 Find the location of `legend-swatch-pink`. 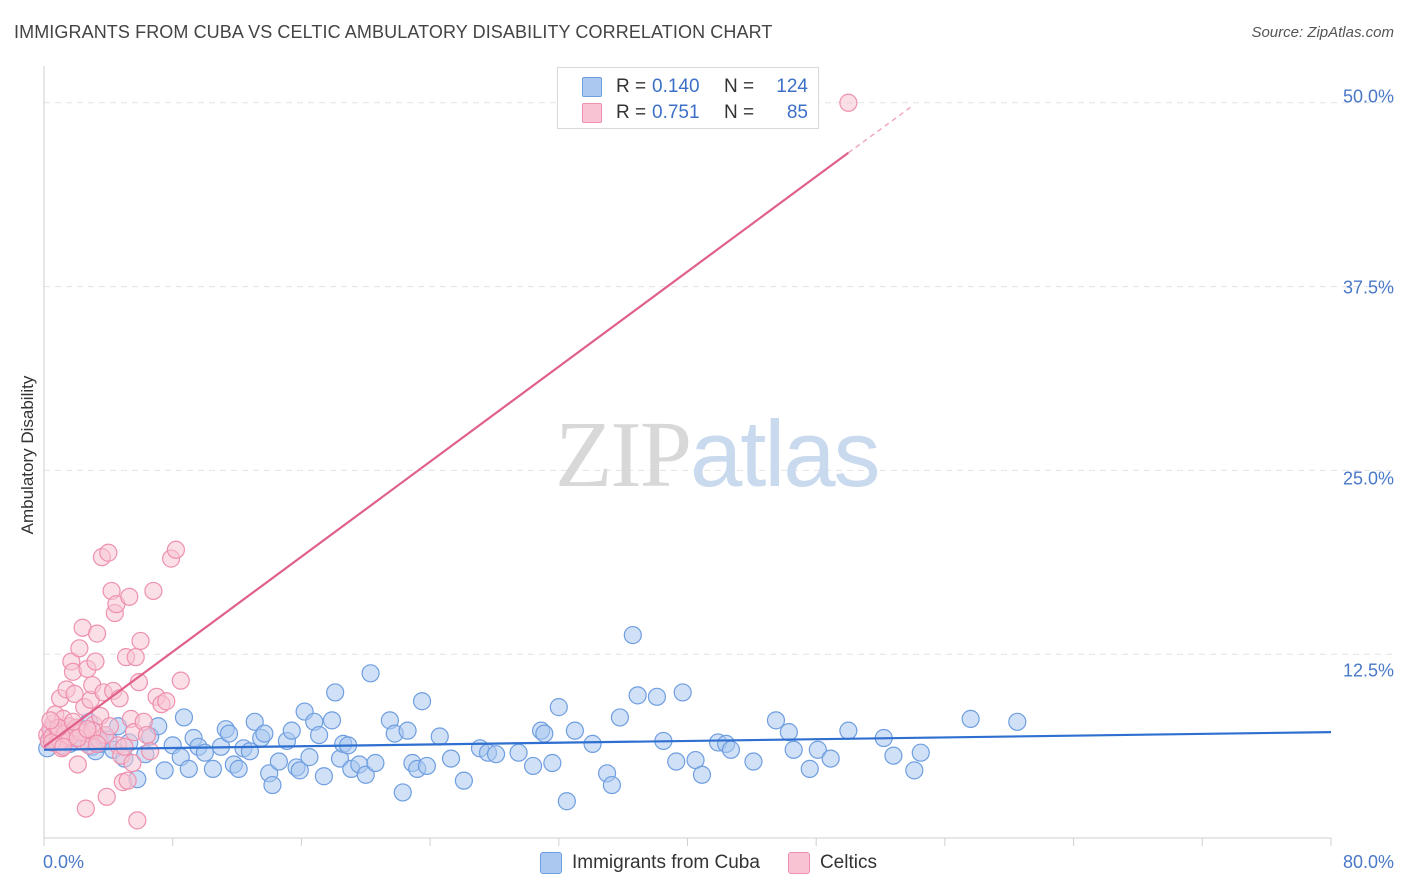

legend-swatch-pink is located at coordinates (798, 863).